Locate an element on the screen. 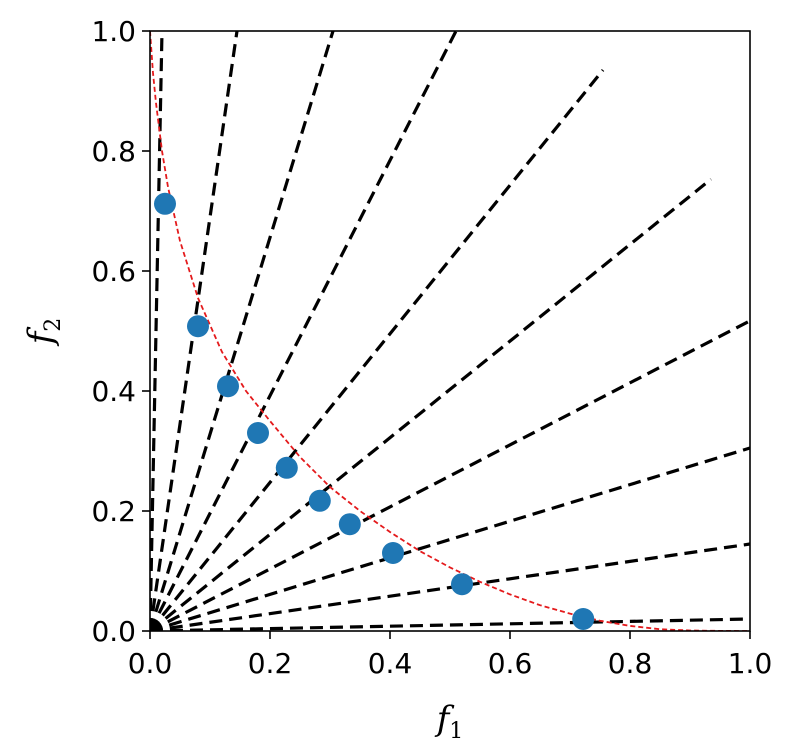 This screenshot has height=756, width=798. y-tick-label: 0.4 is located at coordinates (113, 391).